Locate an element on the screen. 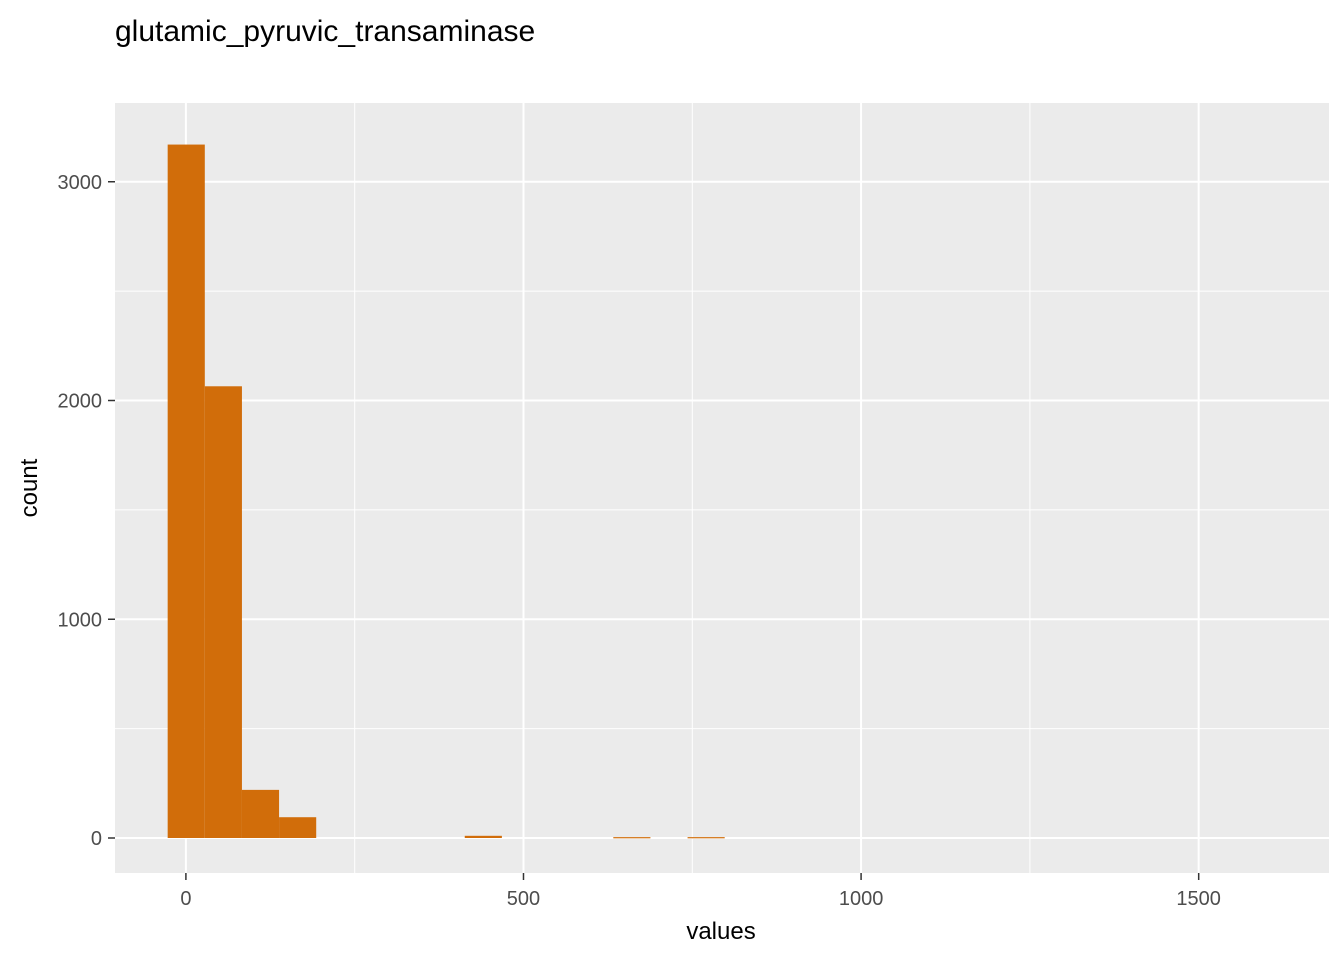 Image resolution: width=1344 pixels, height=960 pixels. y-tick-label: 0 is located at coordinates (96, 839).